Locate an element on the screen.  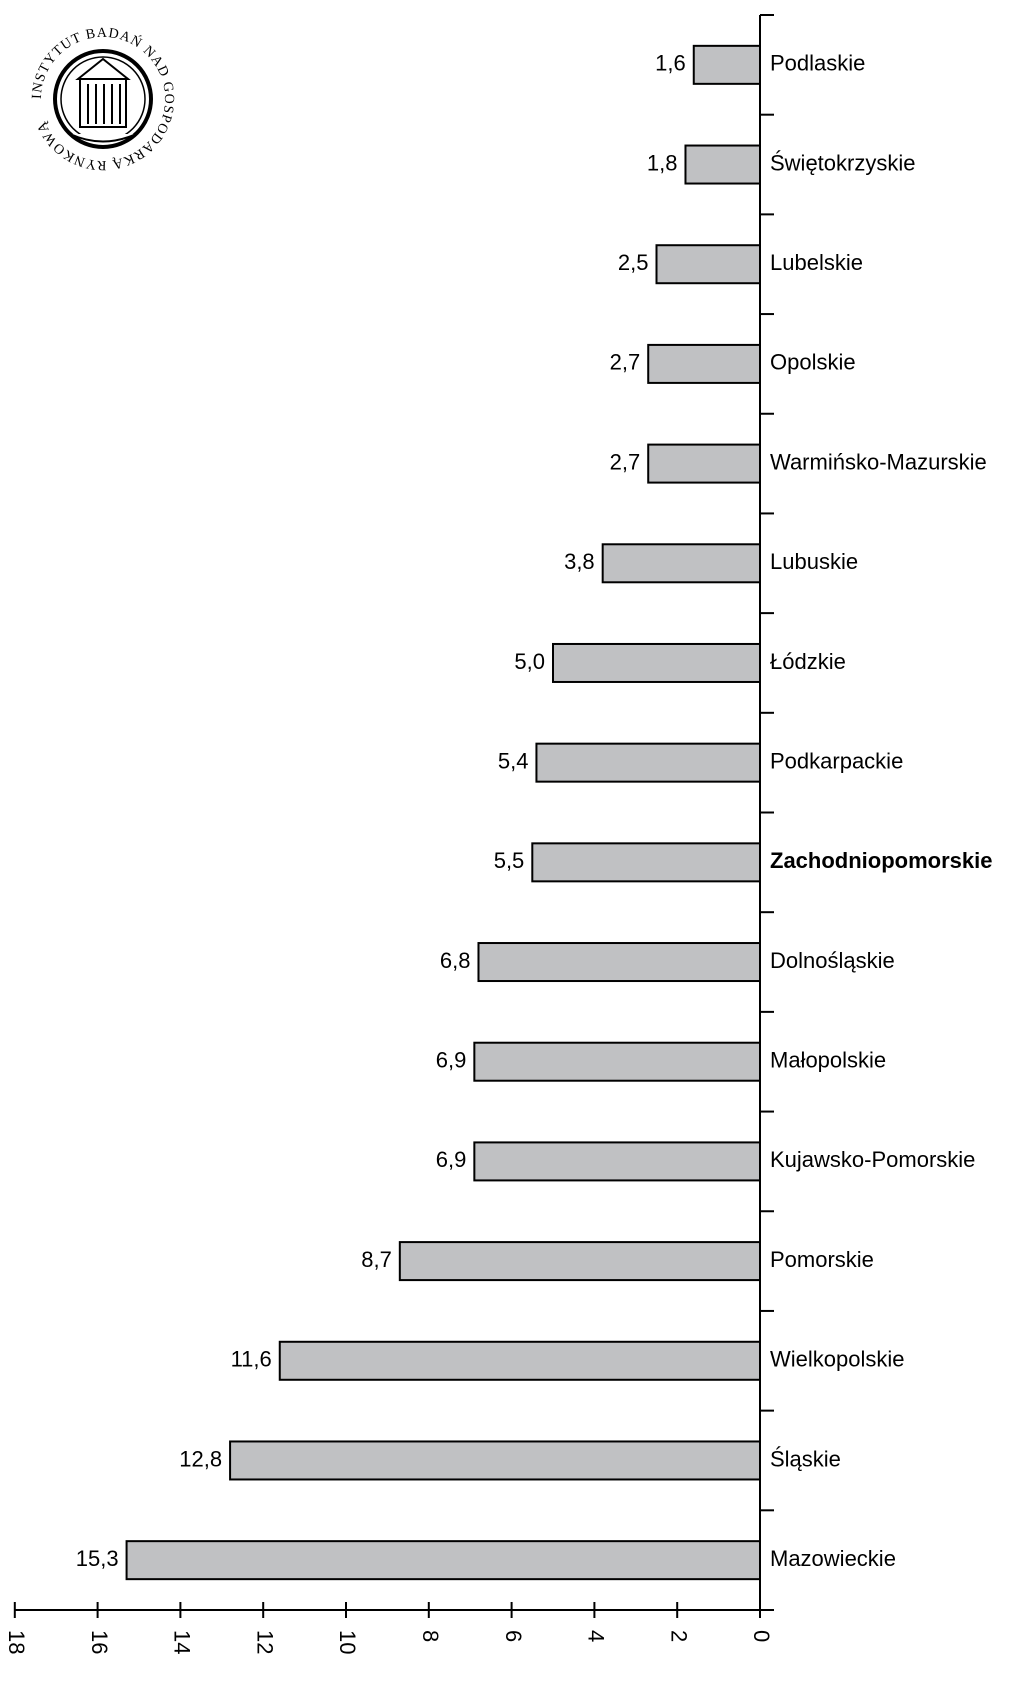
x-tick-label: 8 is located at coordinates (430, 1636).